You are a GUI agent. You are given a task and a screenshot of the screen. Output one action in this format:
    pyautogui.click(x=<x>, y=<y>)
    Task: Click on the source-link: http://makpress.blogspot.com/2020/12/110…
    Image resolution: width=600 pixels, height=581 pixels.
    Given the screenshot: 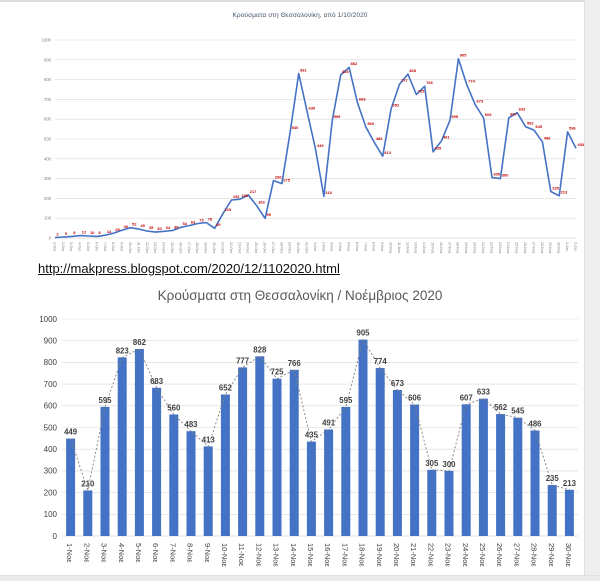 What is the action you would take?
    pyautogui.click(x=189, y=268)
    